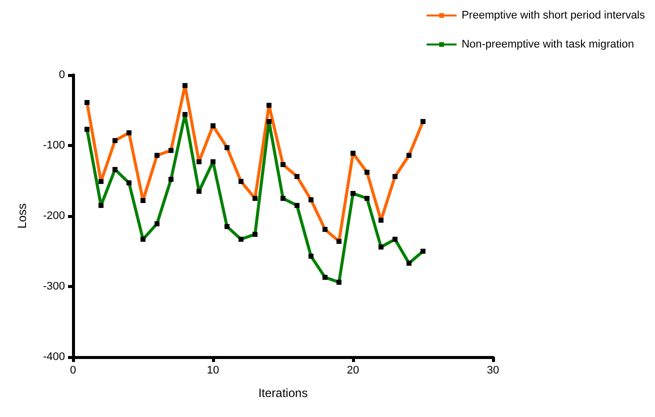 This screenshot has width=655, height=417. Describe the element at coordinates (73, 370) in the screenshot. I see `x-tick-label: 0` at that location.